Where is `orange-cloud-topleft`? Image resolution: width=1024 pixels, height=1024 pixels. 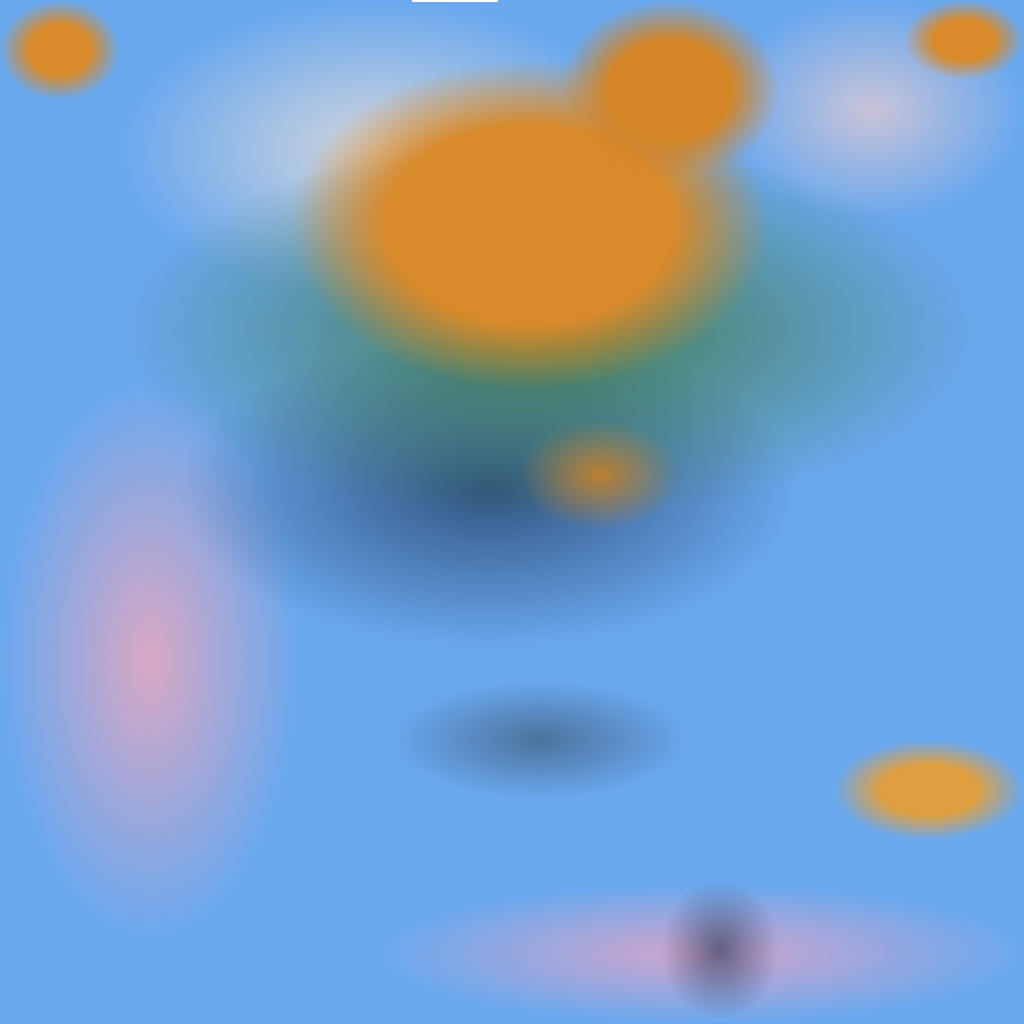
orange-cloud-topleft is located at coordinates (60, 50).